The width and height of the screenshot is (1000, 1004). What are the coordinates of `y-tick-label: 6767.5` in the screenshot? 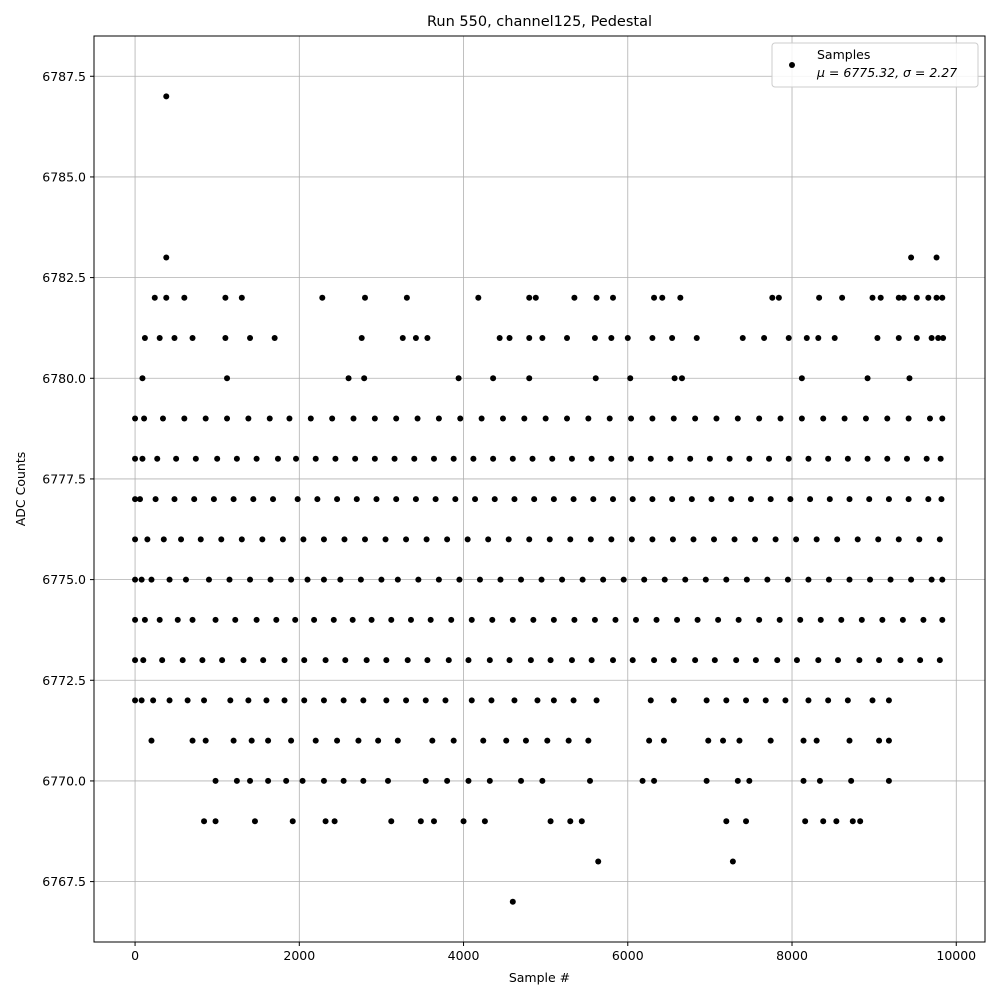 It's located at (64, 881).